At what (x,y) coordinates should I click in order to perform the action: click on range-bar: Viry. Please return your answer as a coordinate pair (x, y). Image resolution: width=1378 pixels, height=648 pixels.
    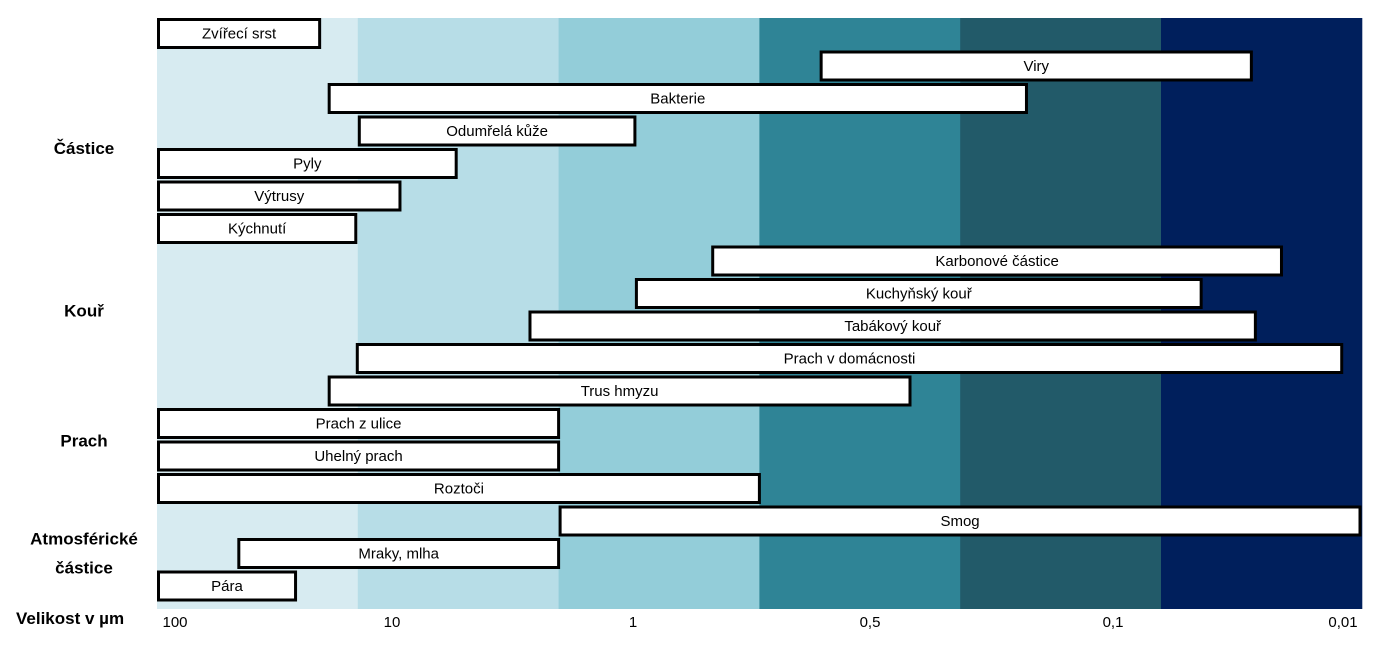
    Looking at the image, I should click on (1036, 66).